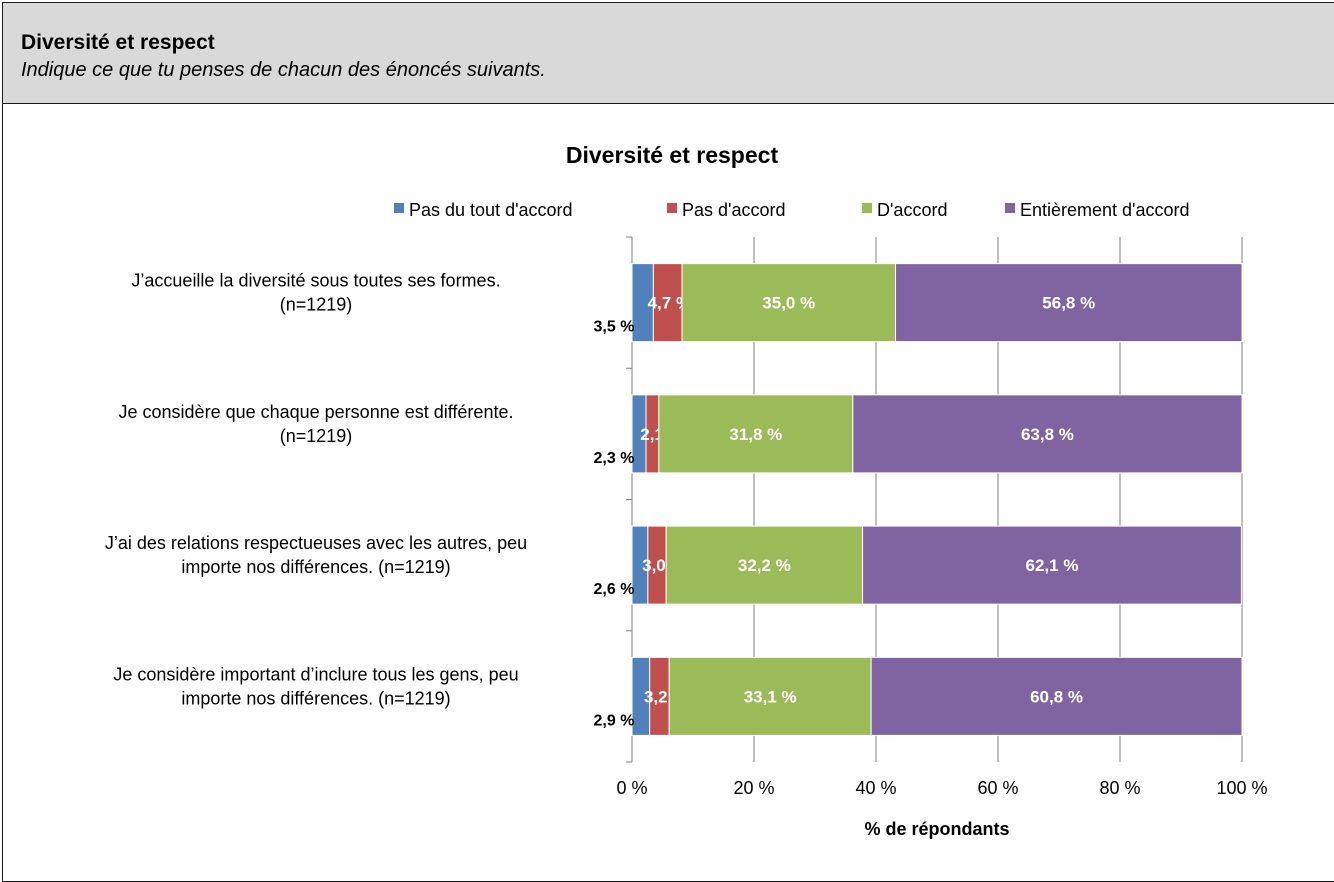  I want to click on data-label: 4,7 %, so click(669, 303).